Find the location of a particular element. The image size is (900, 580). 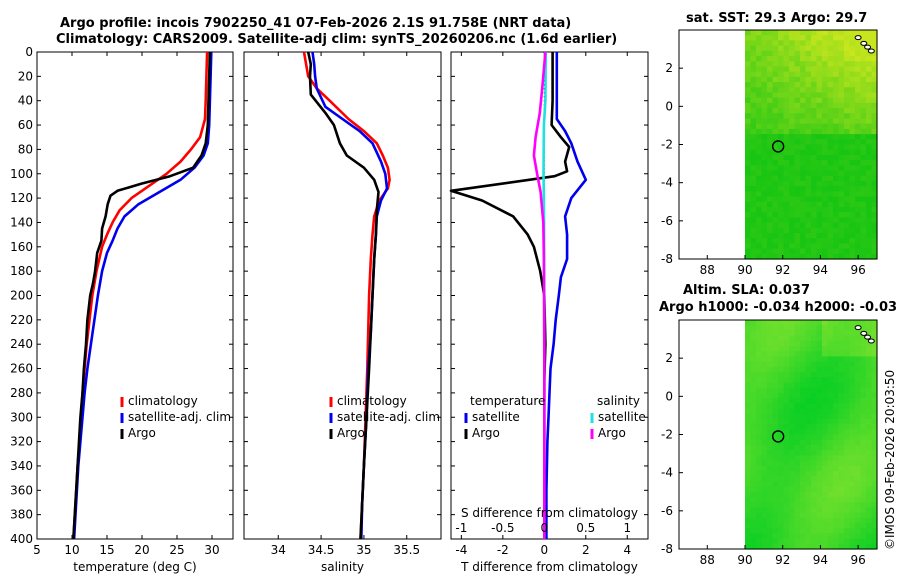

temperature-profile-ytick-label: 0 is located at coordinates (29, 52).